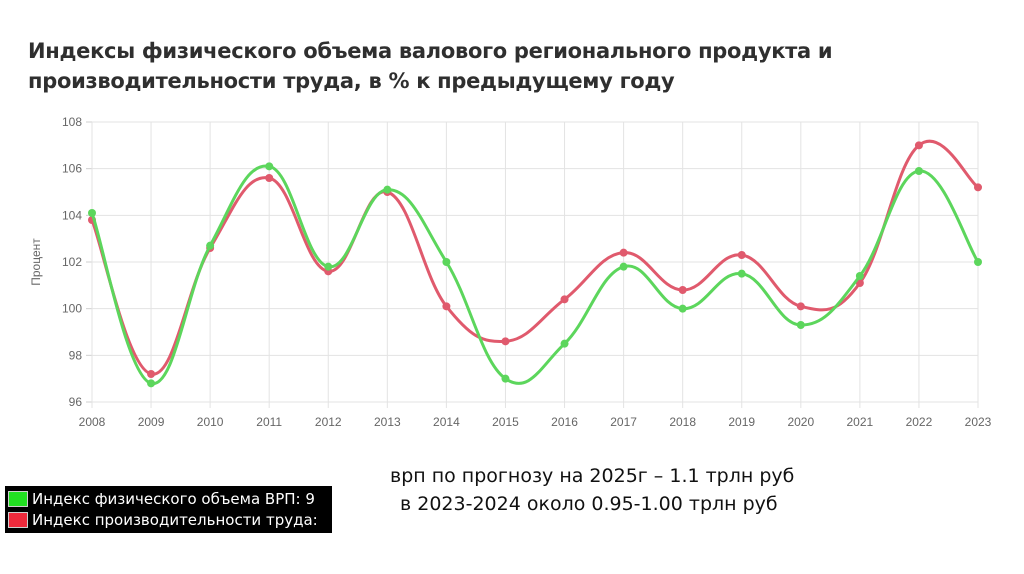 The height and width of the screenshot is (574, 1024). Describe the element at coordinates (919, 422) in the screenshot. I see `x-tick-label: 2022` at that location.